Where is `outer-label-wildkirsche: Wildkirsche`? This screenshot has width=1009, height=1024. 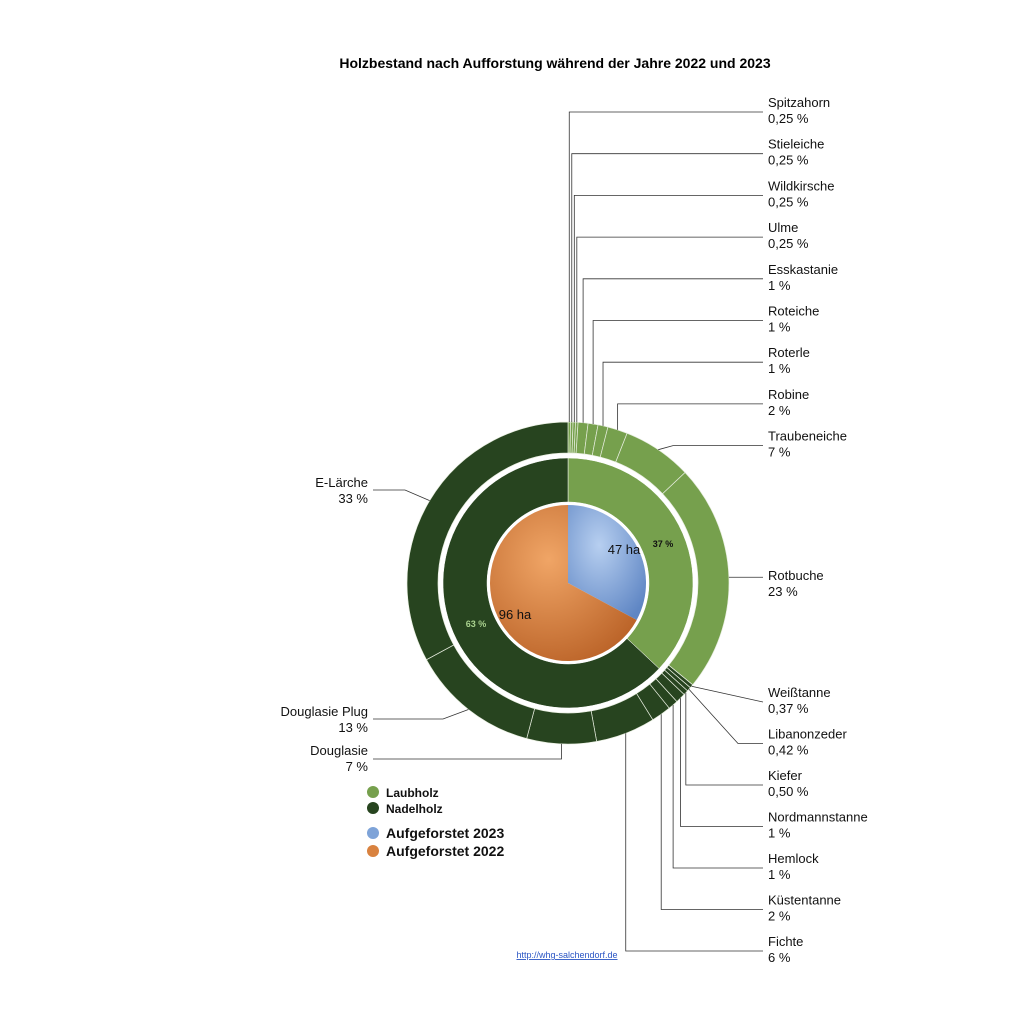
outer-label-wildkirsche: Wildkirsche is located at coordinates (801, 185).